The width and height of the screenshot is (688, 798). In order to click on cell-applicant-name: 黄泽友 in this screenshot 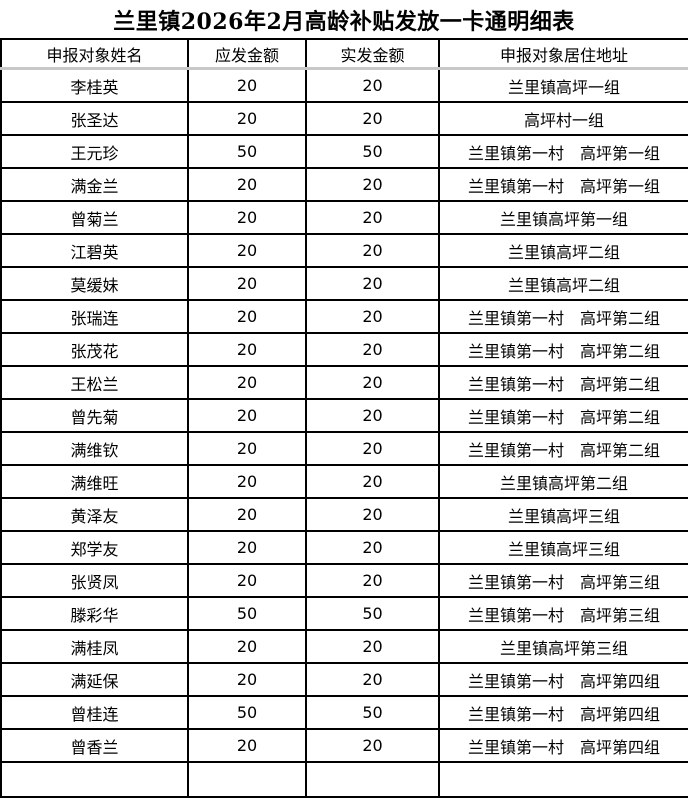, I will do `click(94, 514)`.